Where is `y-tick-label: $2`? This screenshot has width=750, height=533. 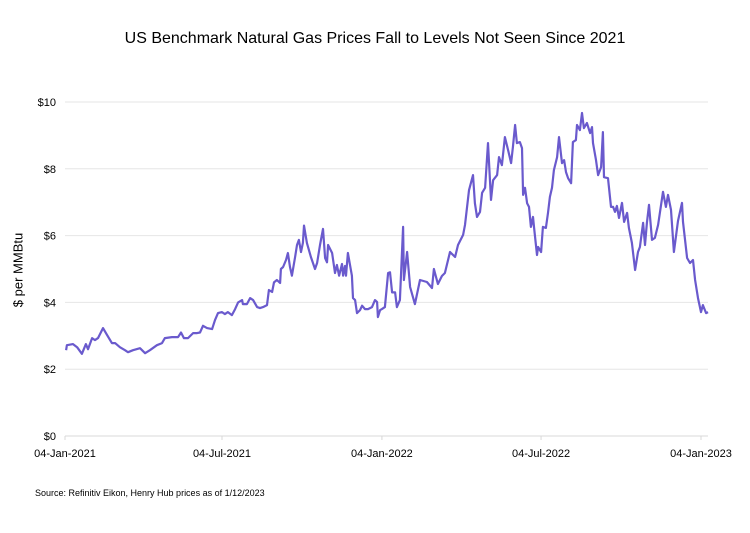
y-tick-label: $2 is located at coordinates (50, 370).